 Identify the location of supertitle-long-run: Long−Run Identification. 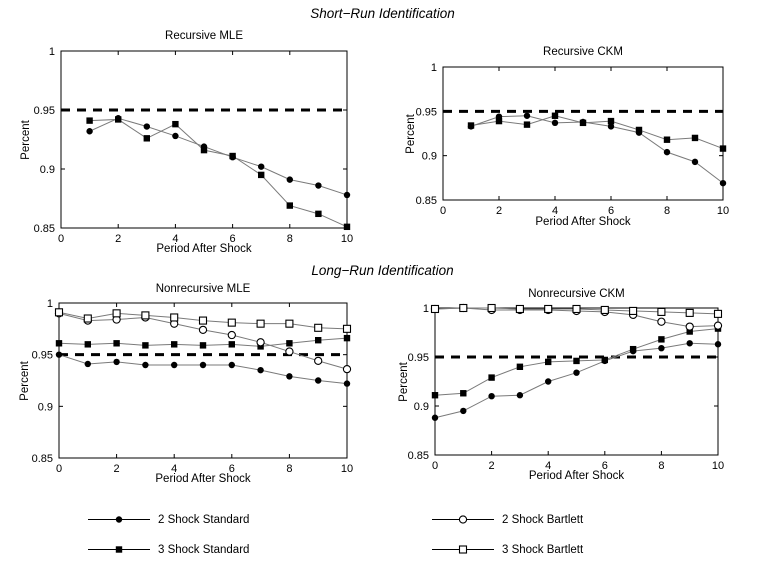
(382, 270).